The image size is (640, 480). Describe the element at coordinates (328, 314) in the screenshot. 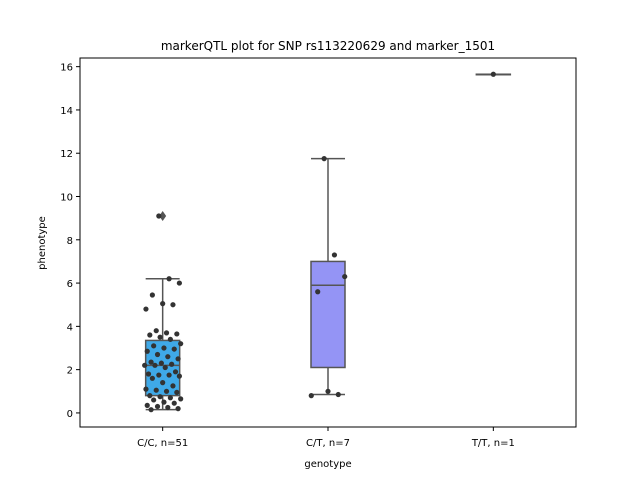

I see `box` at that location.